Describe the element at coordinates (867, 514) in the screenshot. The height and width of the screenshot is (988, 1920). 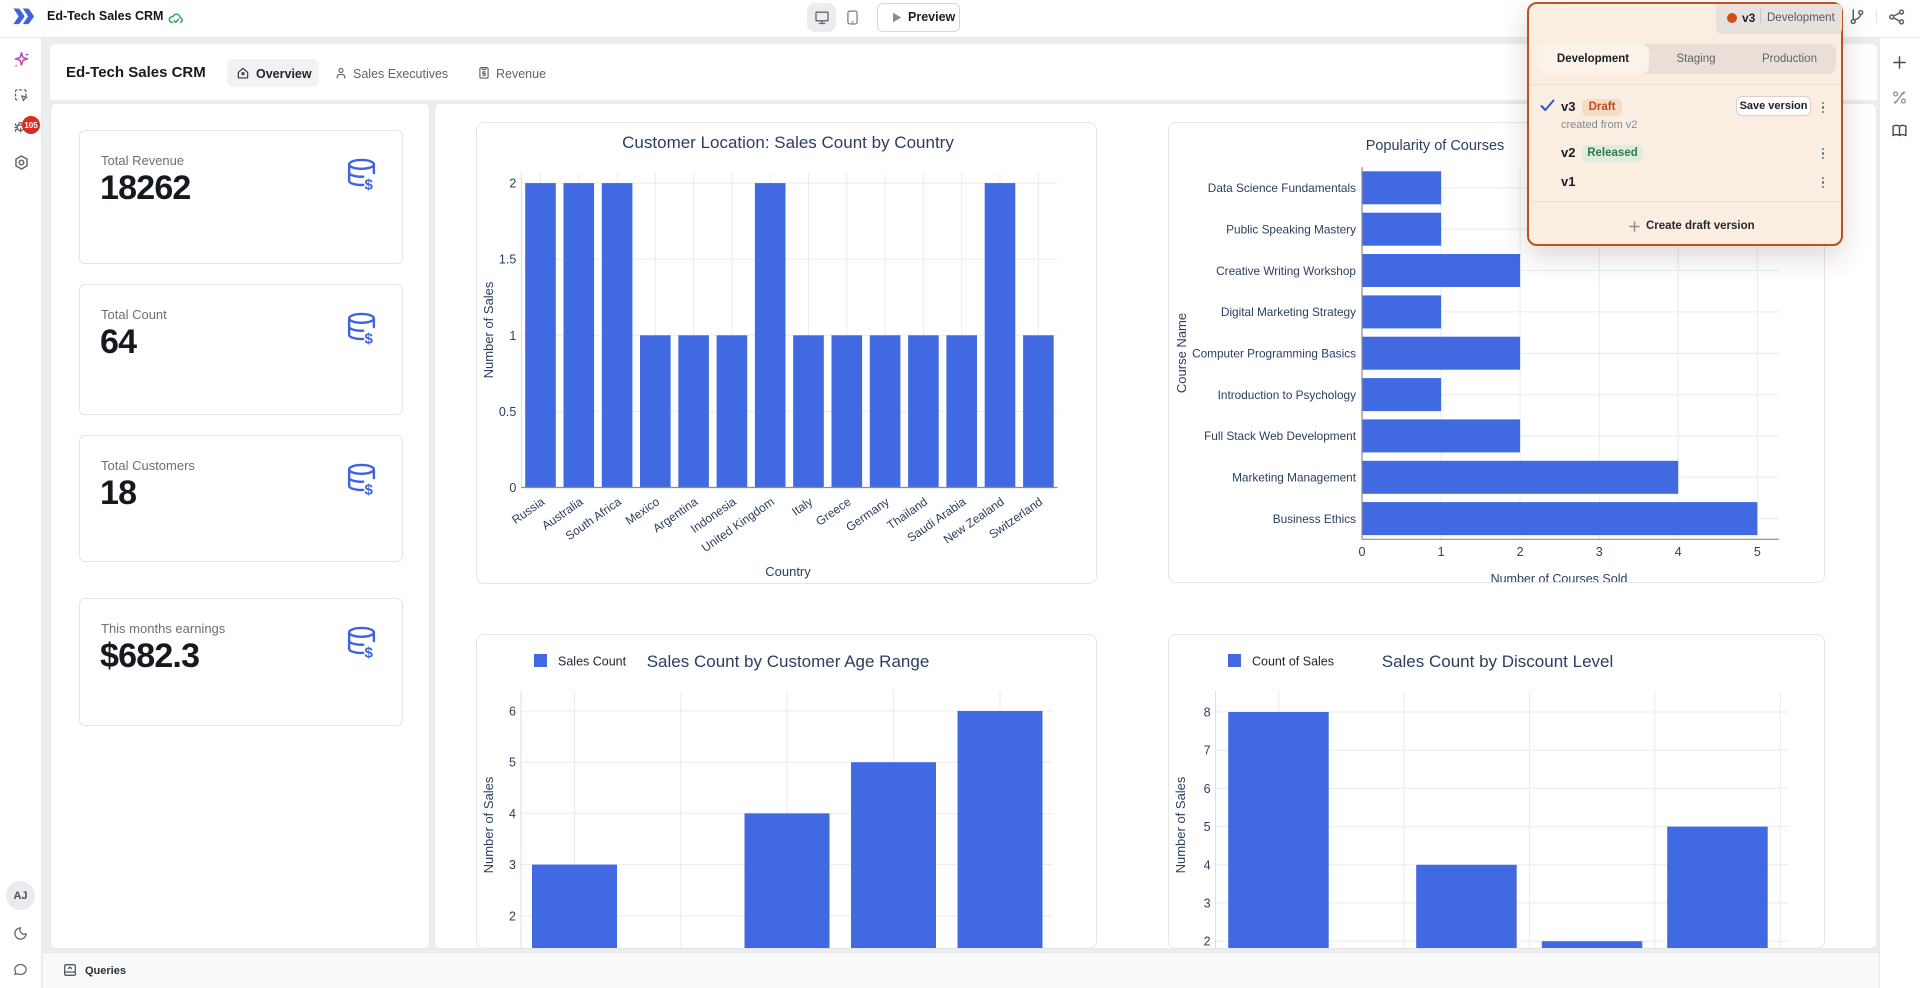
I see `svg-text: Germany` at that location.